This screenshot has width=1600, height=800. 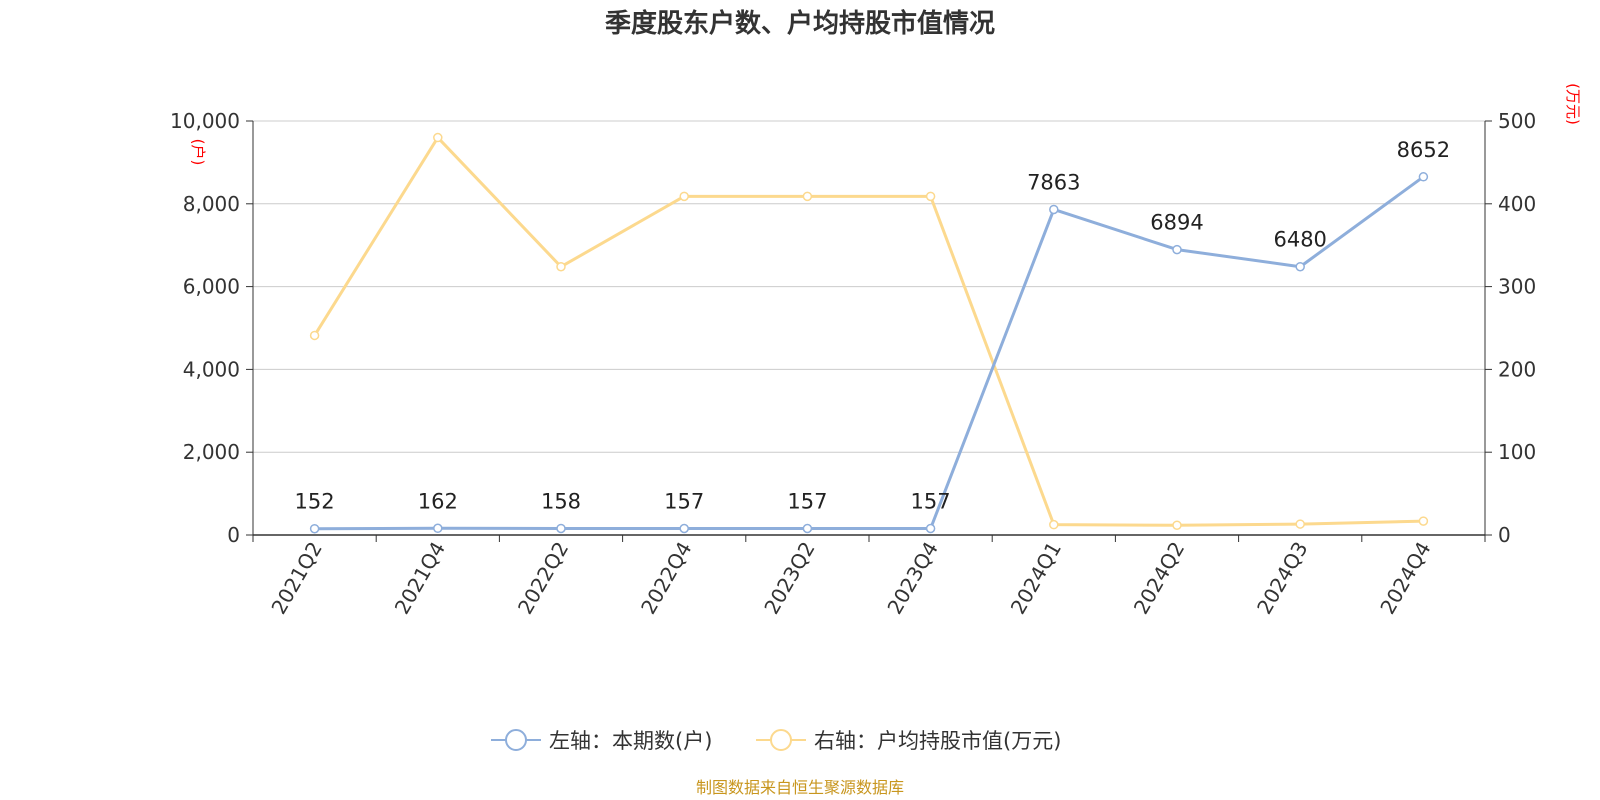 I want to click on legend-label: 左轴：本期数(户), so click(x=630, y=741).